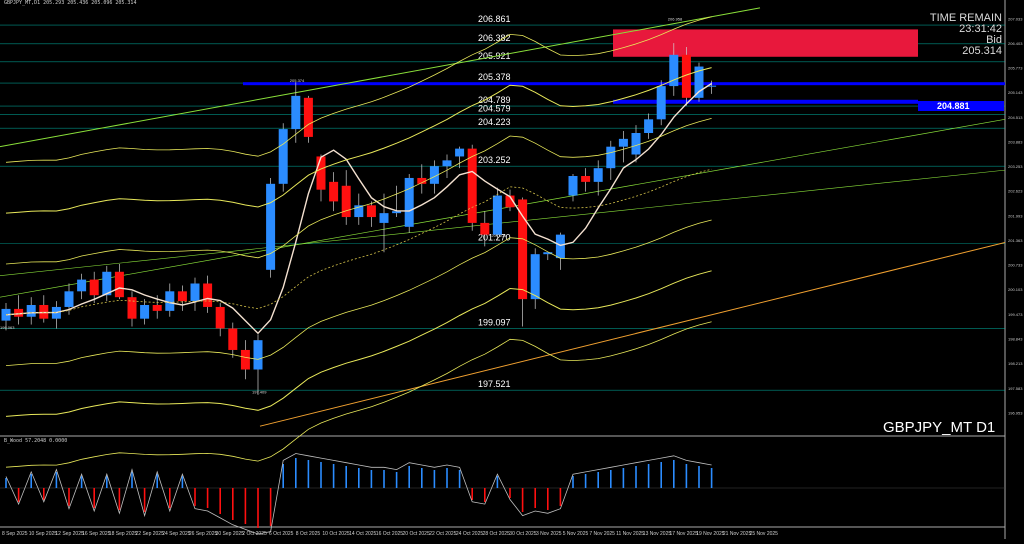 The image size is (1024, 544). What do you see at coordinates (1015, 215) in the screenshot?
I see `y-tick-label: 201.993` at bounding box center [1015, 215].